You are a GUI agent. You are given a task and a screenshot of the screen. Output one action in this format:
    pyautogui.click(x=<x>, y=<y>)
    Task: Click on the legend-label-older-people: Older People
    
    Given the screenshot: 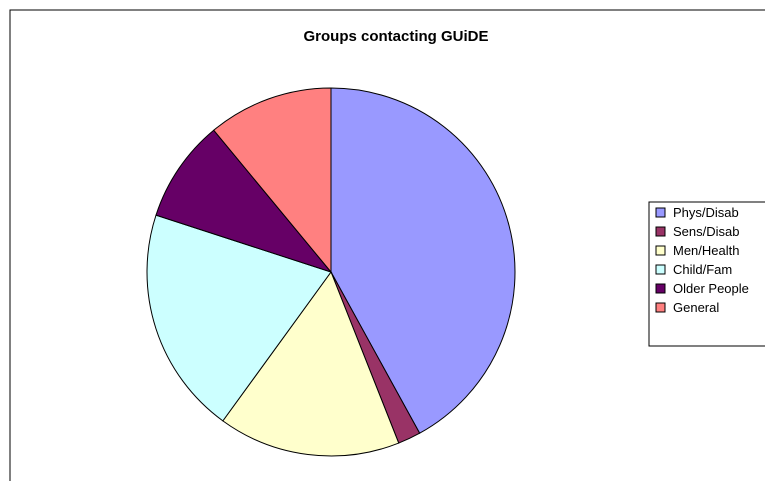 What is the action you would take?
    pyautogui.click(x=711, y=288)
    